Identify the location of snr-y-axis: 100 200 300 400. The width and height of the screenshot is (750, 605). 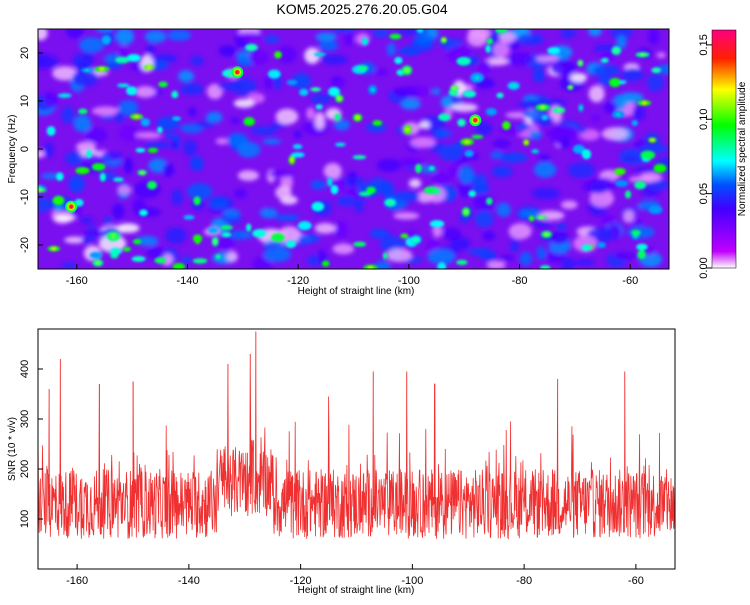
(31, 444).